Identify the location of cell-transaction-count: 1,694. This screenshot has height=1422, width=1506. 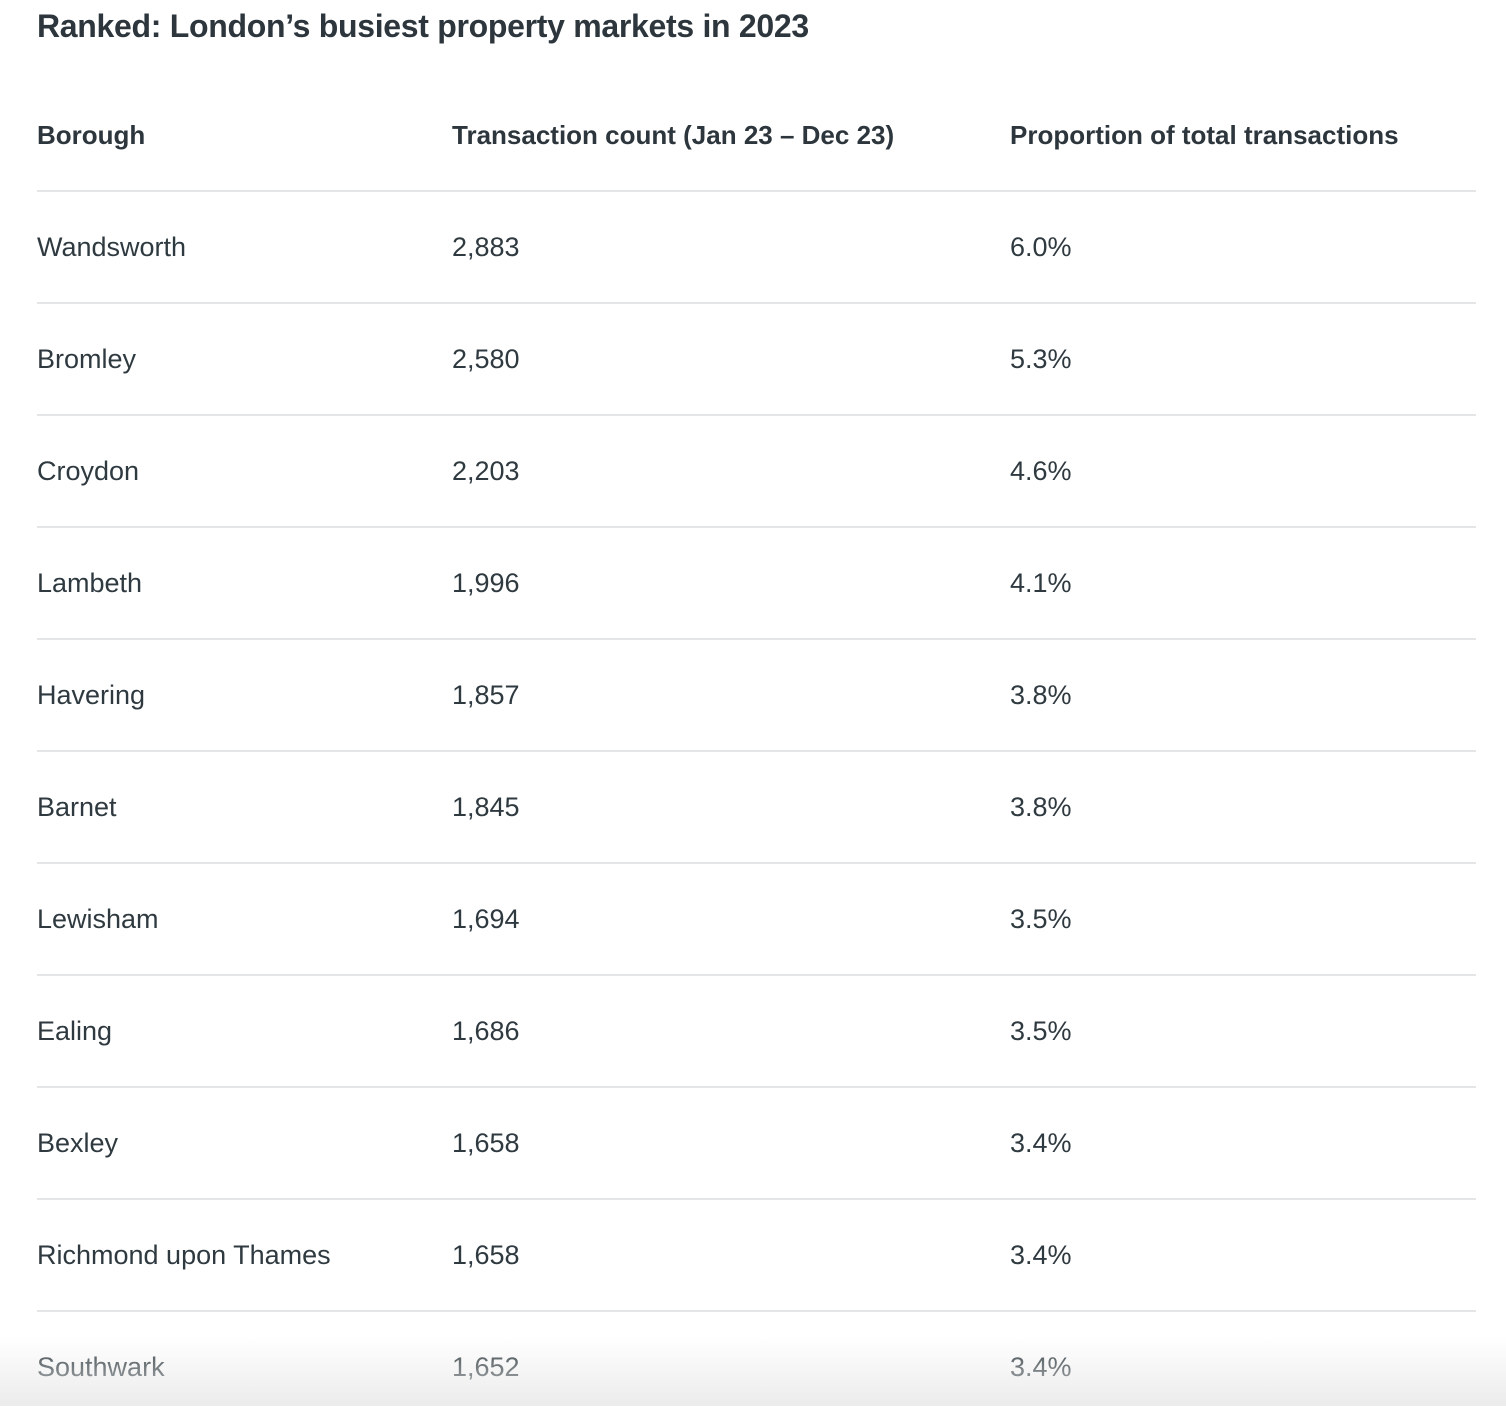
(731, 919).